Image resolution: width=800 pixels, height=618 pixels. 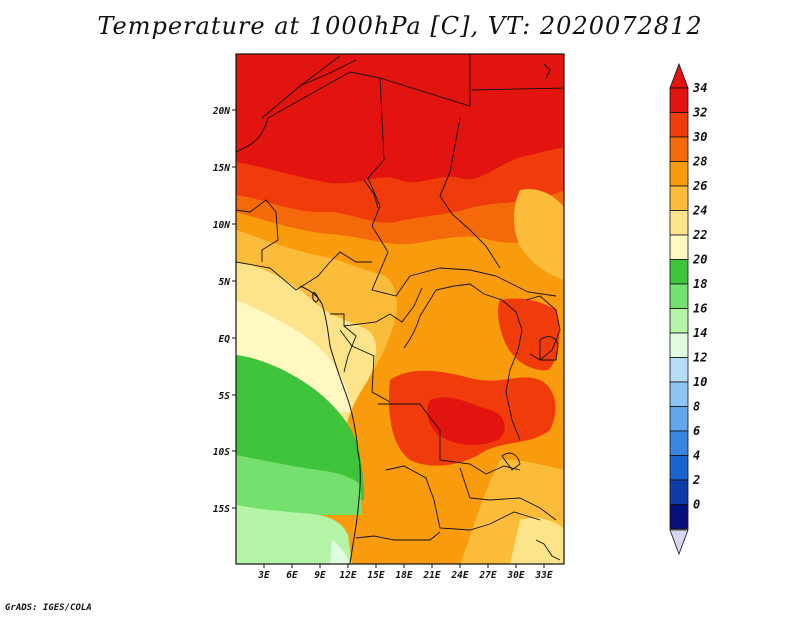 I want to click on colorbar-level-label: 0, so click(x=696, y=505).